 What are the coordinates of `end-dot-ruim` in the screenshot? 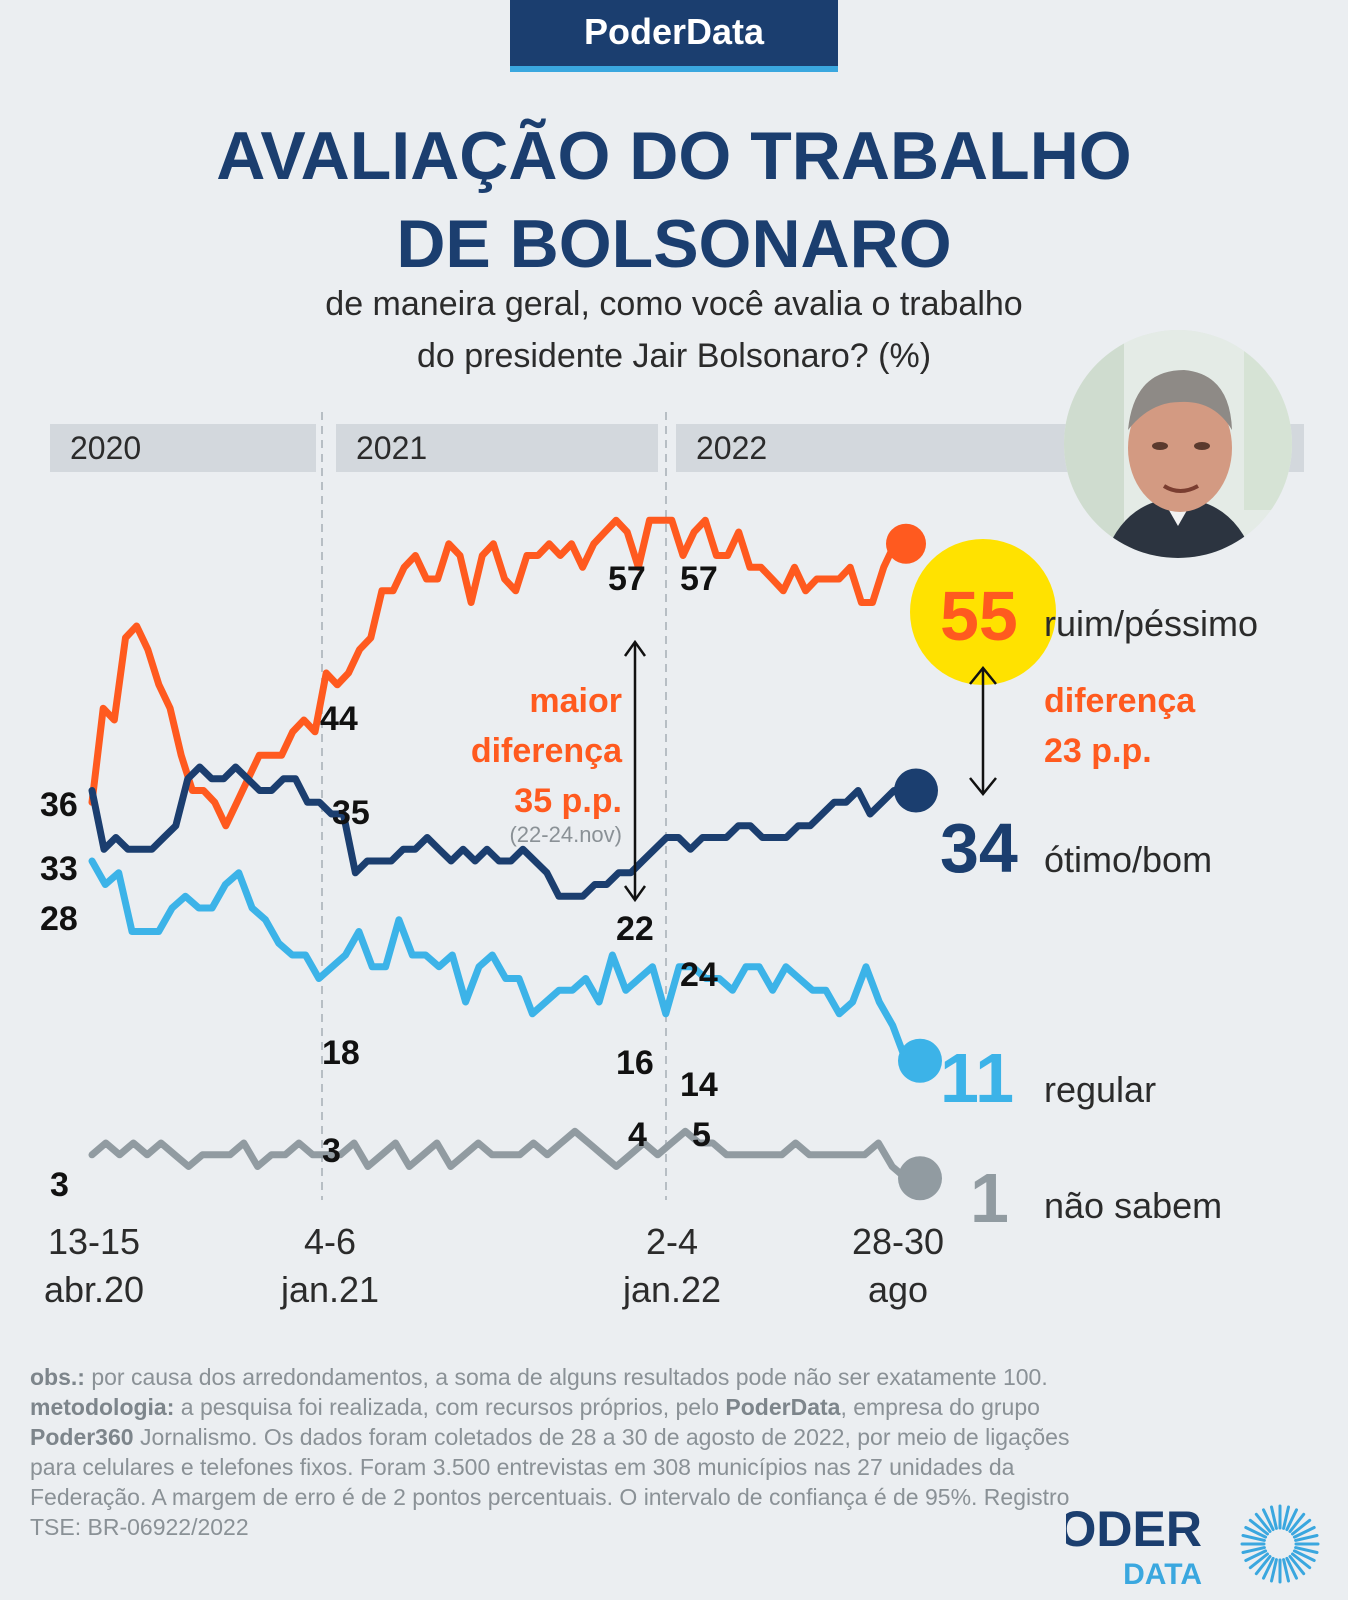 It's located at (906, 543).